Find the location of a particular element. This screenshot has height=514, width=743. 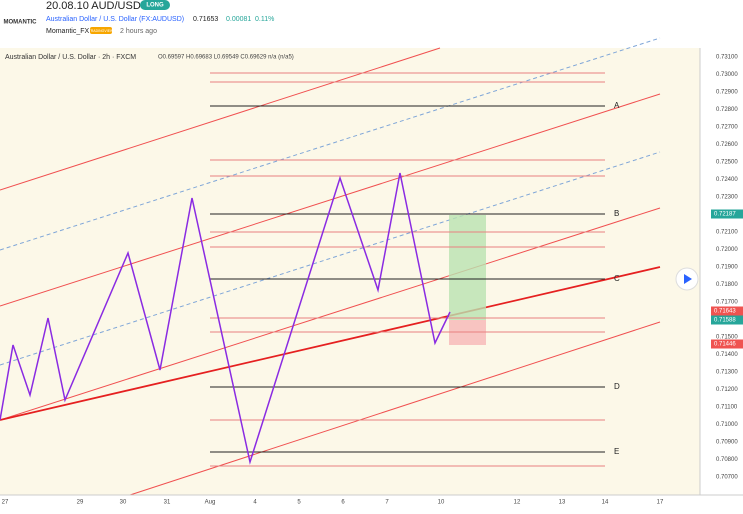

time-label: 29 is located at coordinates (80, 503).